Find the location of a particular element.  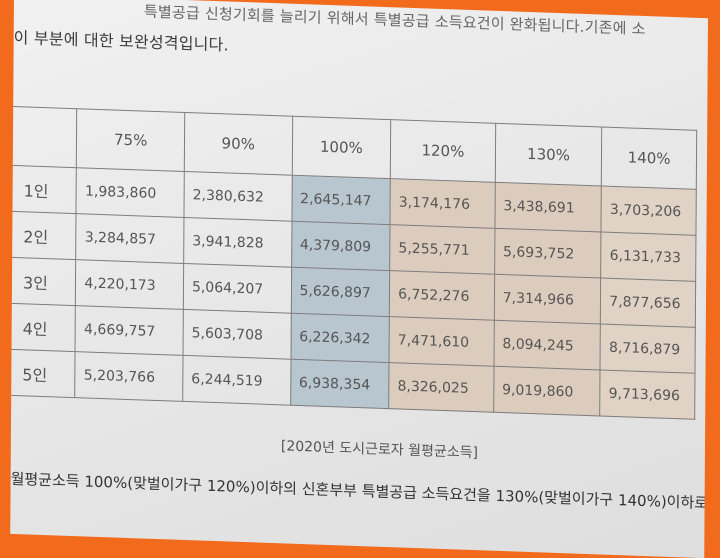

table-cell: 8,716,879 is located at coordinates (648, 348).